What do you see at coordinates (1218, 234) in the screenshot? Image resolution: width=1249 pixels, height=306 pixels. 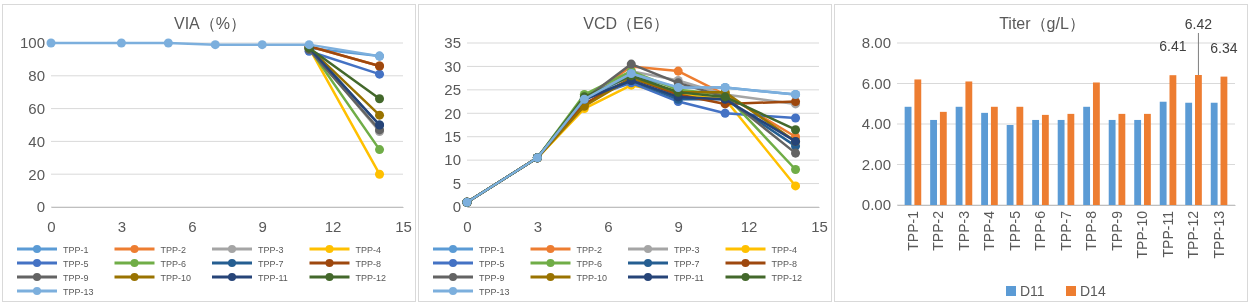 I see `x-tick-label: TPP-13` at bounding box center [1218, 234].